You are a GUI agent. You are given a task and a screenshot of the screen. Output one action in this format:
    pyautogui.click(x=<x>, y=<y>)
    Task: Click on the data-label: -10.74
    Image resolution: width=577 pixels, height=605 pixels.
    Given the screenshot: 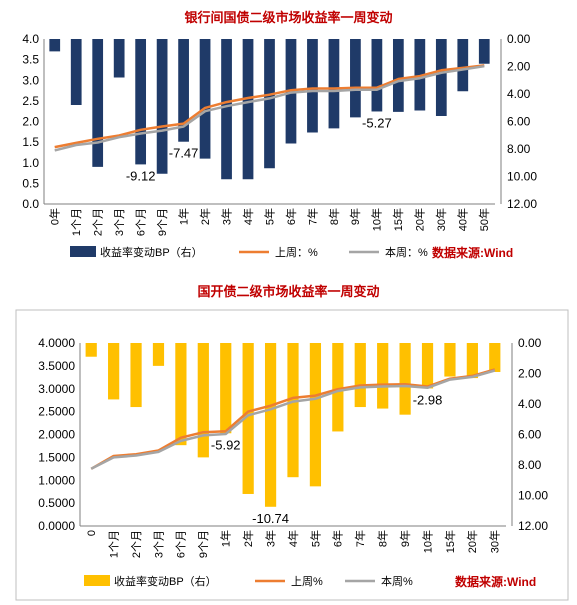 What is the action you would take?
    pyautogui.click(x=270, y=518)
    